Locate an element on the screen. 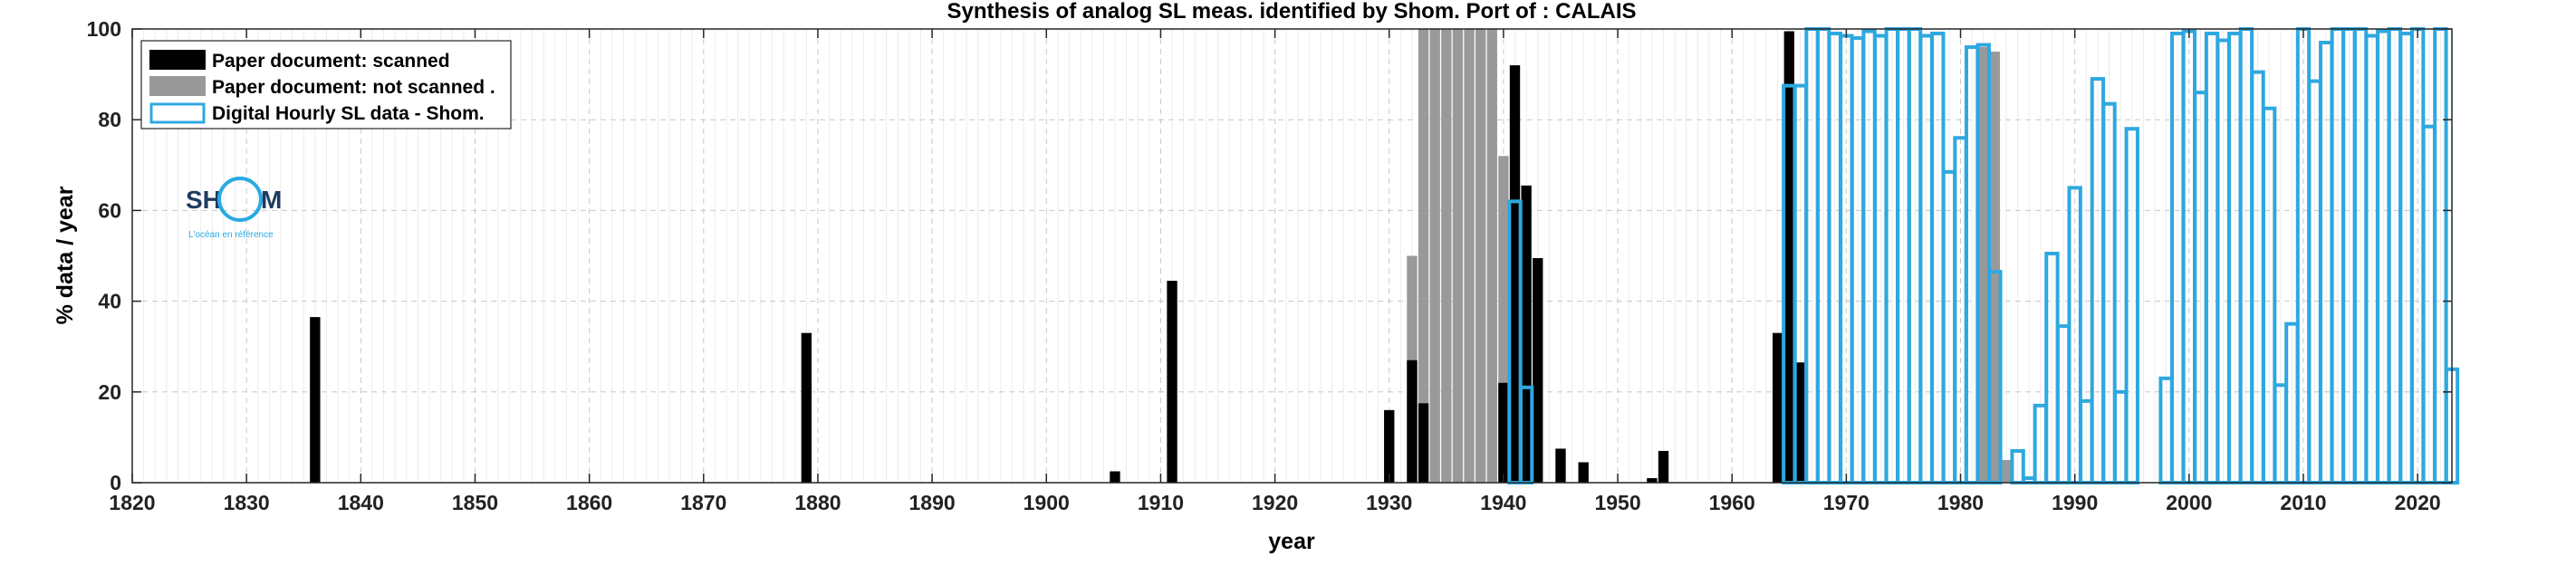  bar-not-scanned-1938 is located at coordinates (1480, 256).